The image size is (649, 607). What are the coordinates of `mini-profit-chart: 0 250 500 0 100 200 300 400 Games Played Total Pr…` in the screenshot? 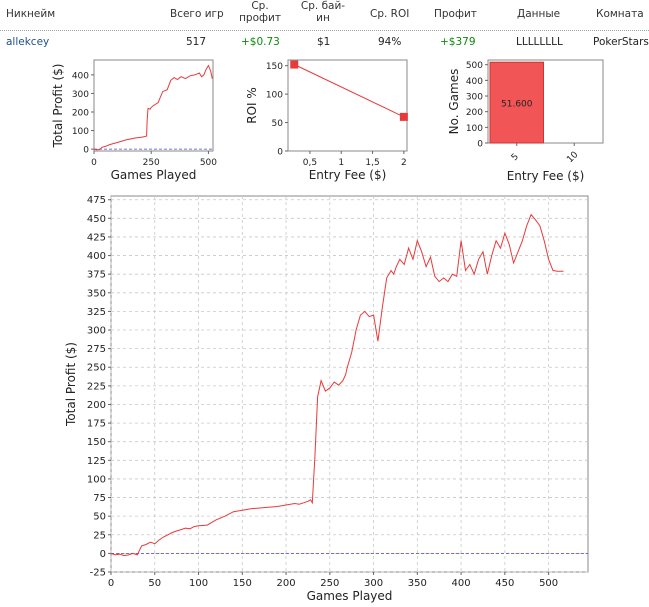 It's located at (134, 120).